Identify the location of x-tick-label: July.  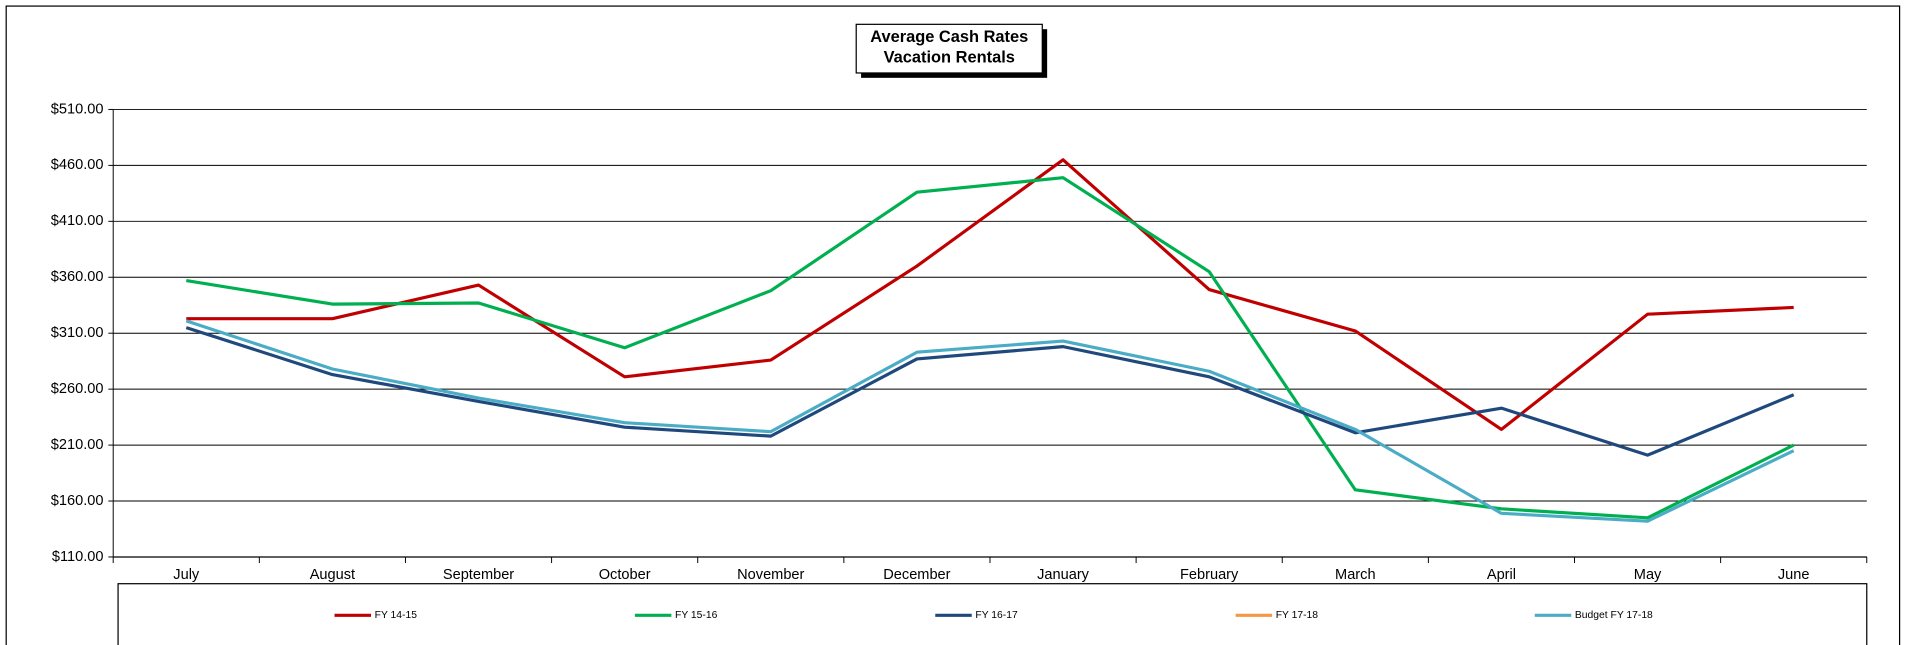
(186, 575).